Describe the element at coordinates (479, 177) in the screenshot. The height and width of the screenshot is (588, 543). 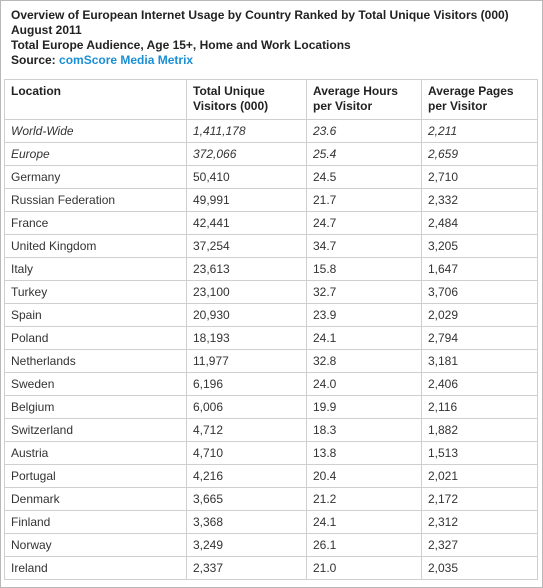
I see `cell-pages: 2,710` at that location.